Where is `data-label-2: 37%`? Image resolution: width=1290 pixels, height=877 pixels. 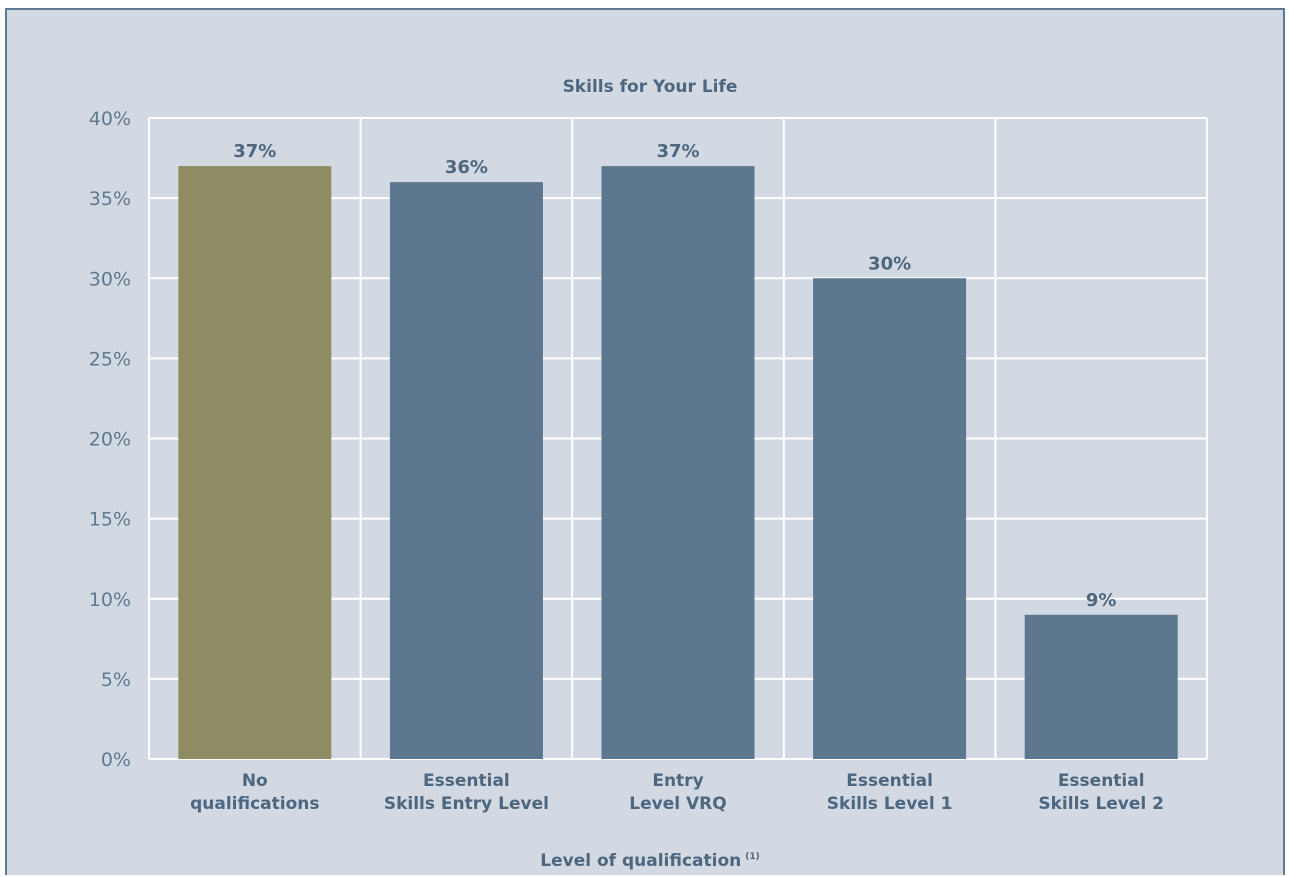 data-label-2: 37% is located at coordinates (677, 151).